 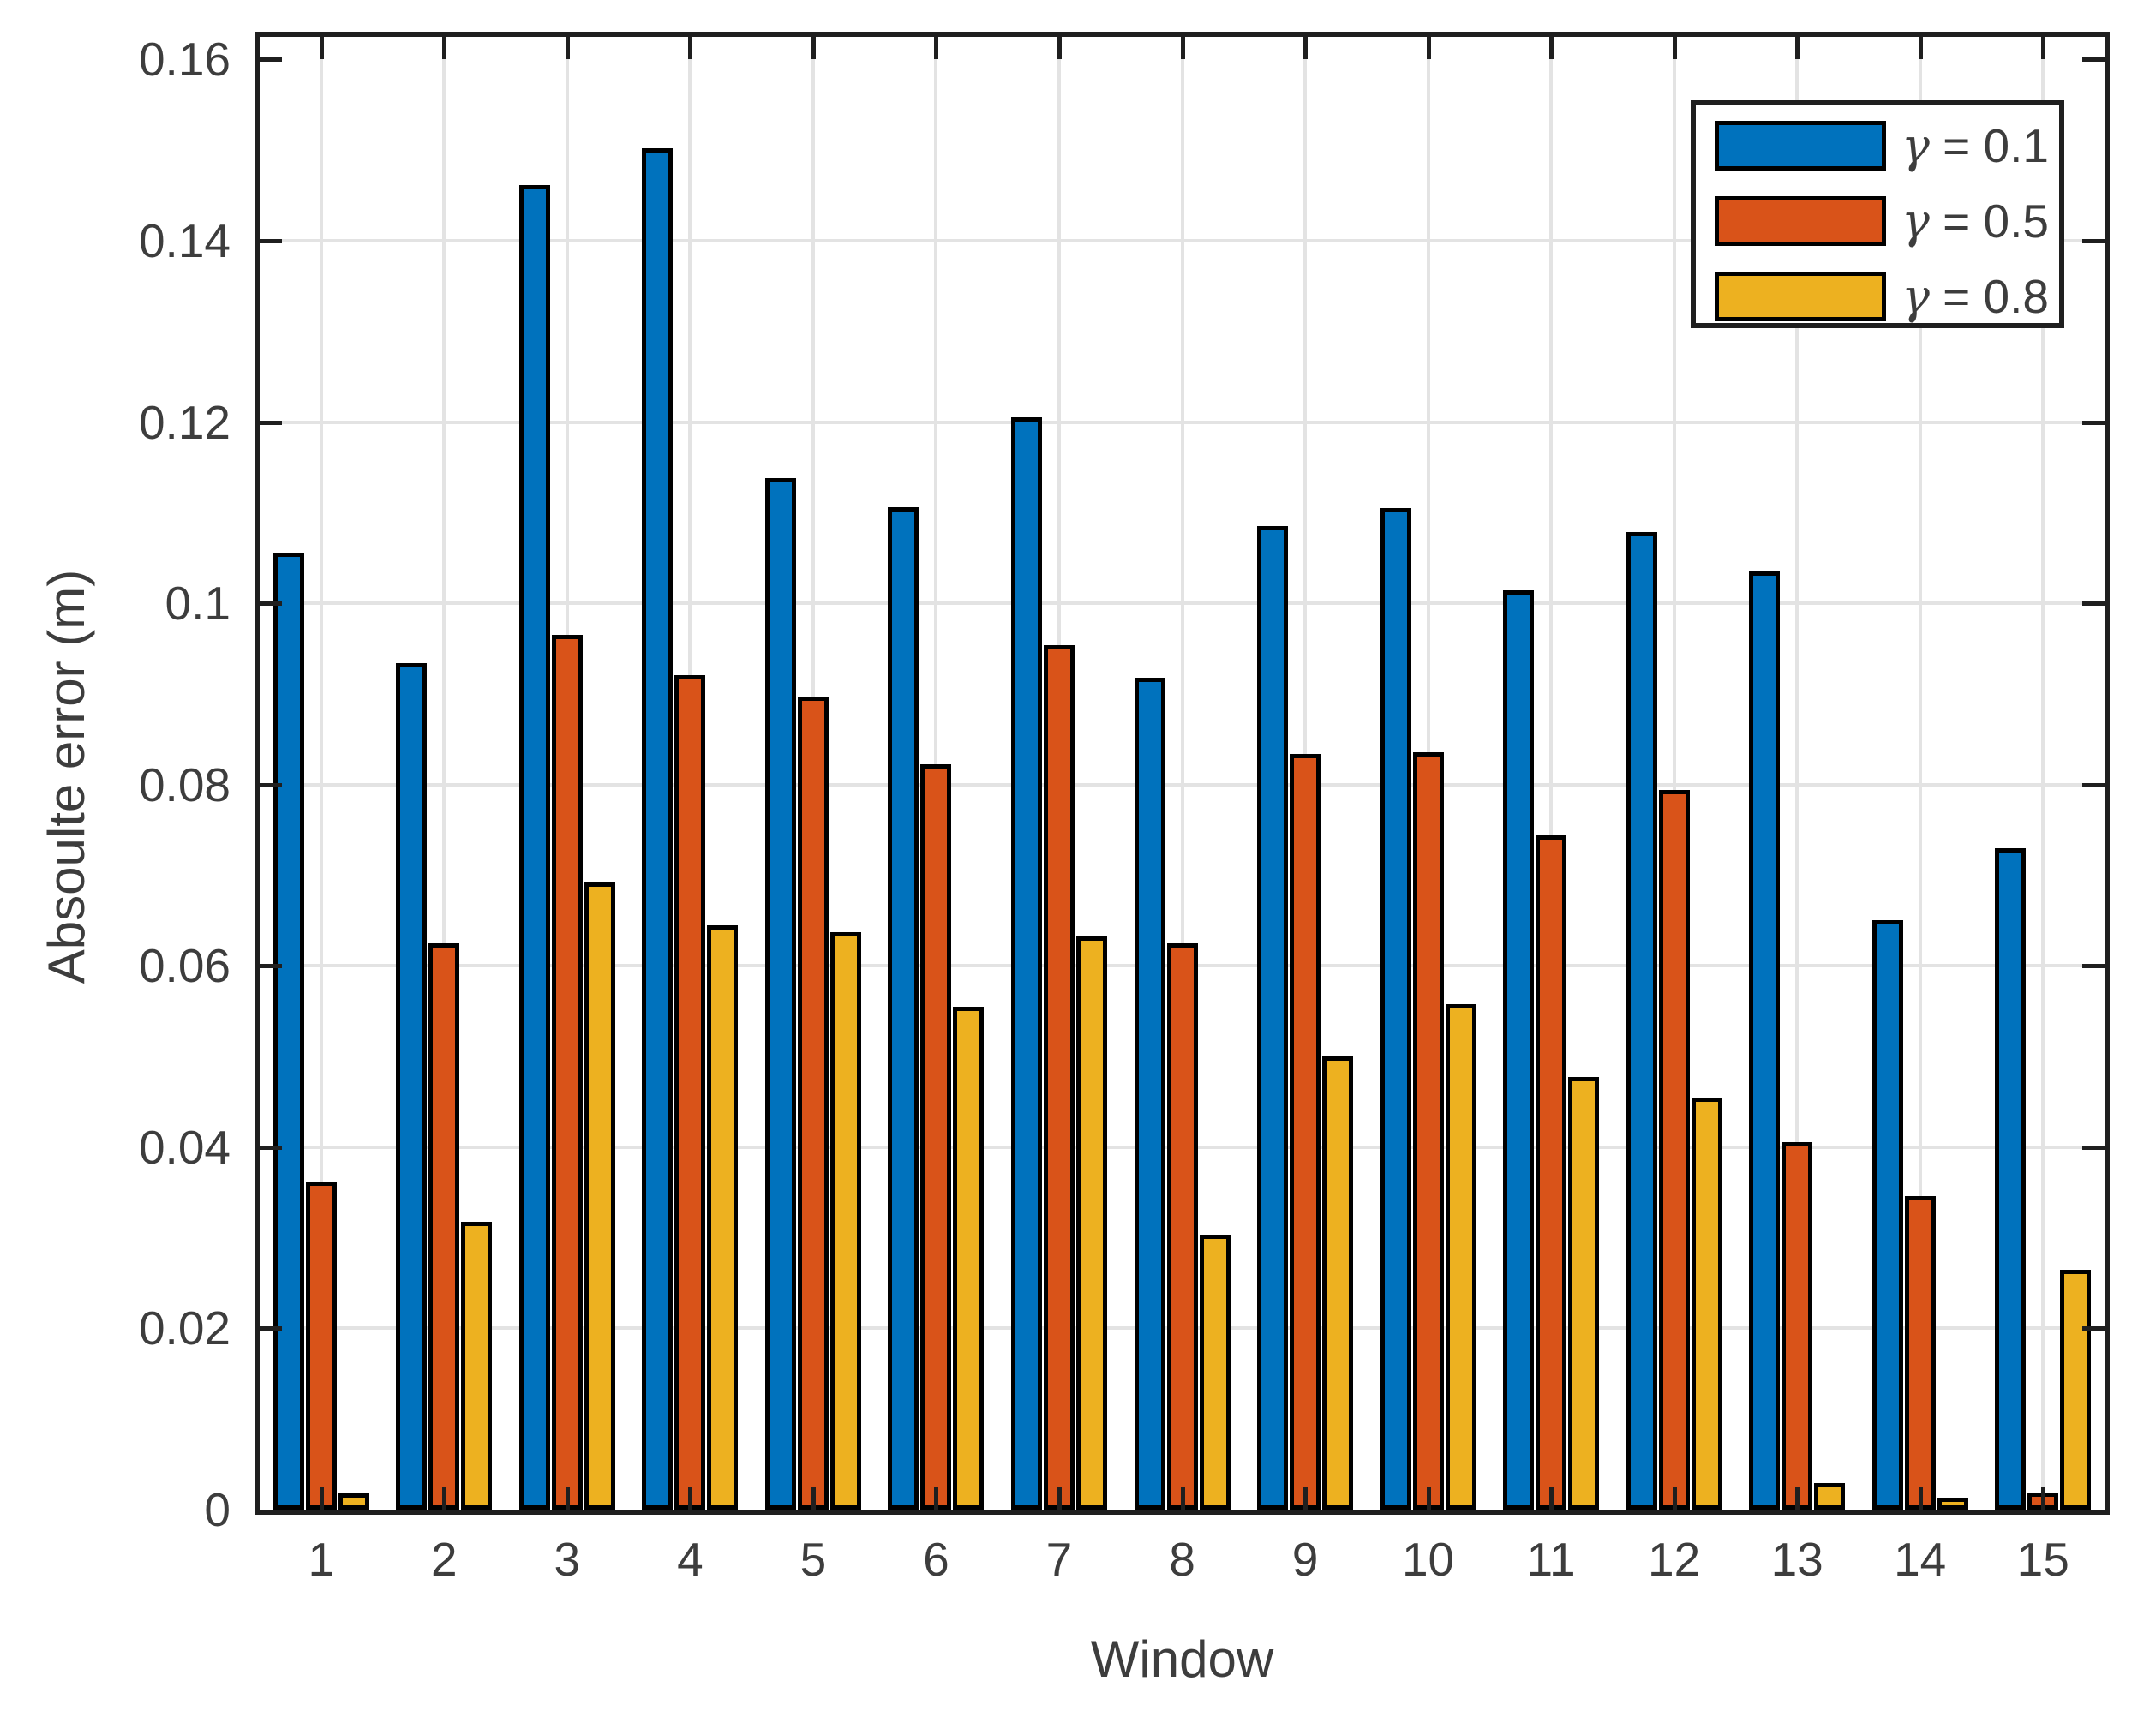 What do you see at coordinates (1428, 1560) in the screenshot?
I see `x-tick-label: 10` at bounding box center [1428, 1560].